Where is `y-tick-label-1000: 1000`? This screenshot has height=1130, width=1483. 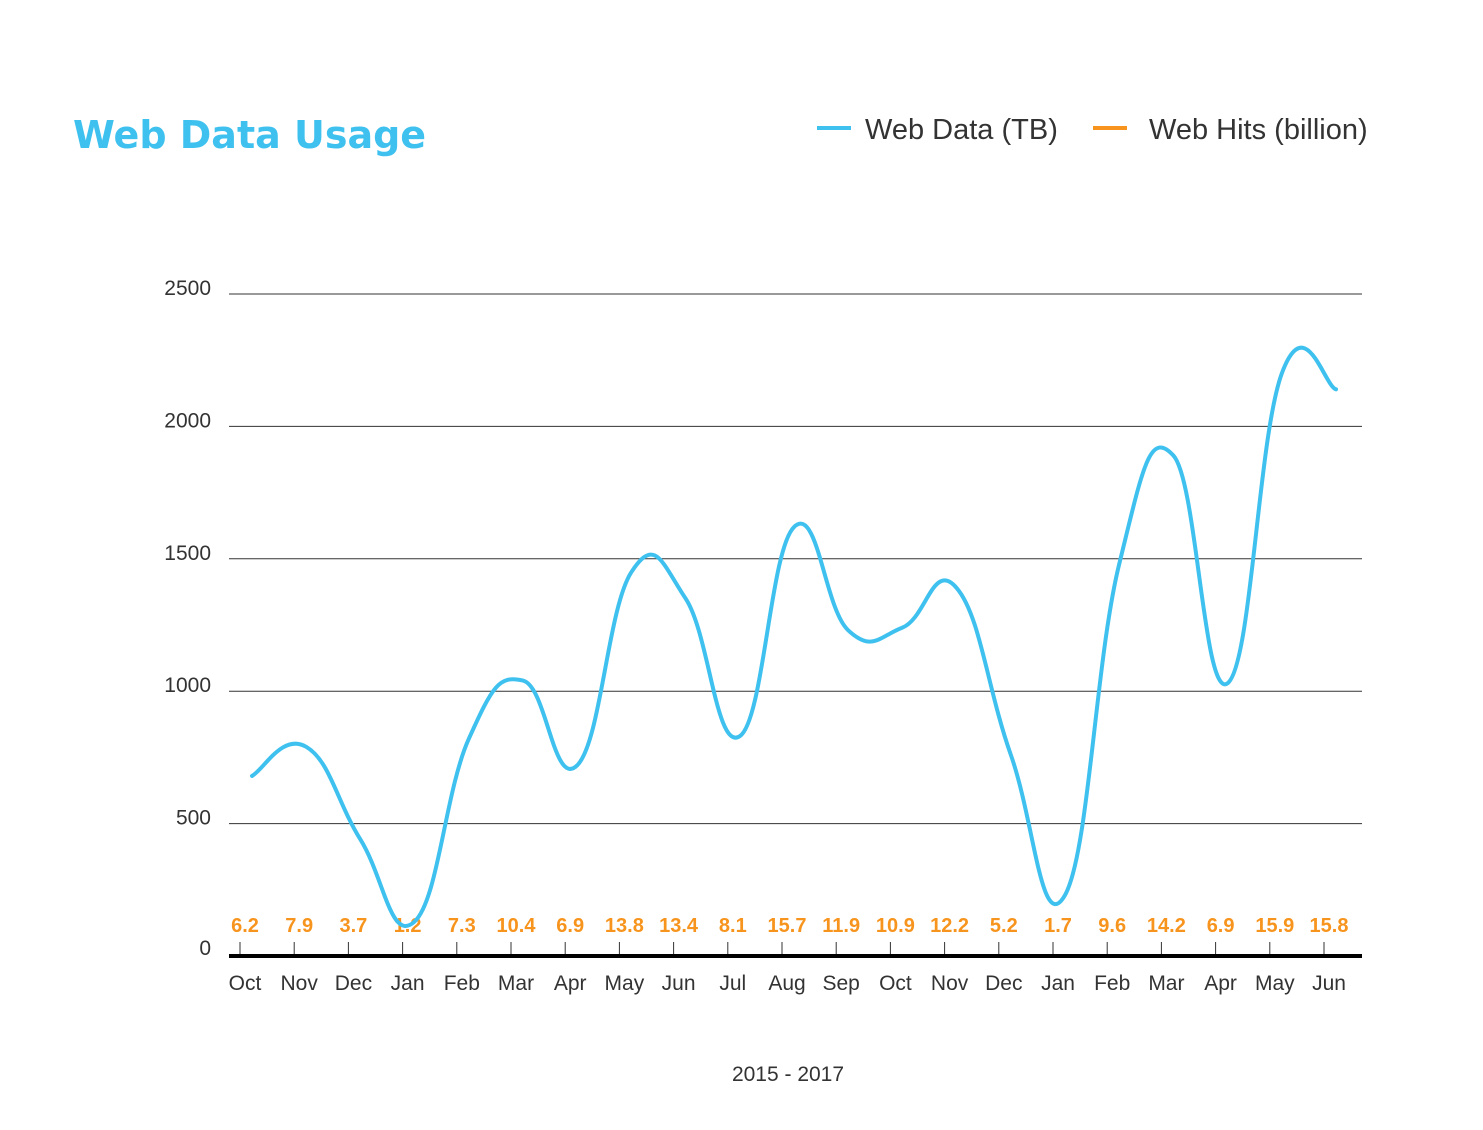
y-tick-label-1000: 1000 is located at coordinates (187, 685).